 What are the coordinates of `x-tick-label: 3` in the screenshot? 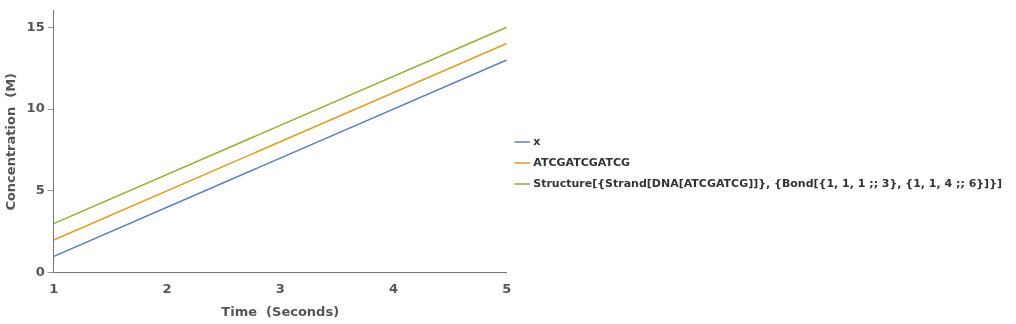 It's located at (280, 288).